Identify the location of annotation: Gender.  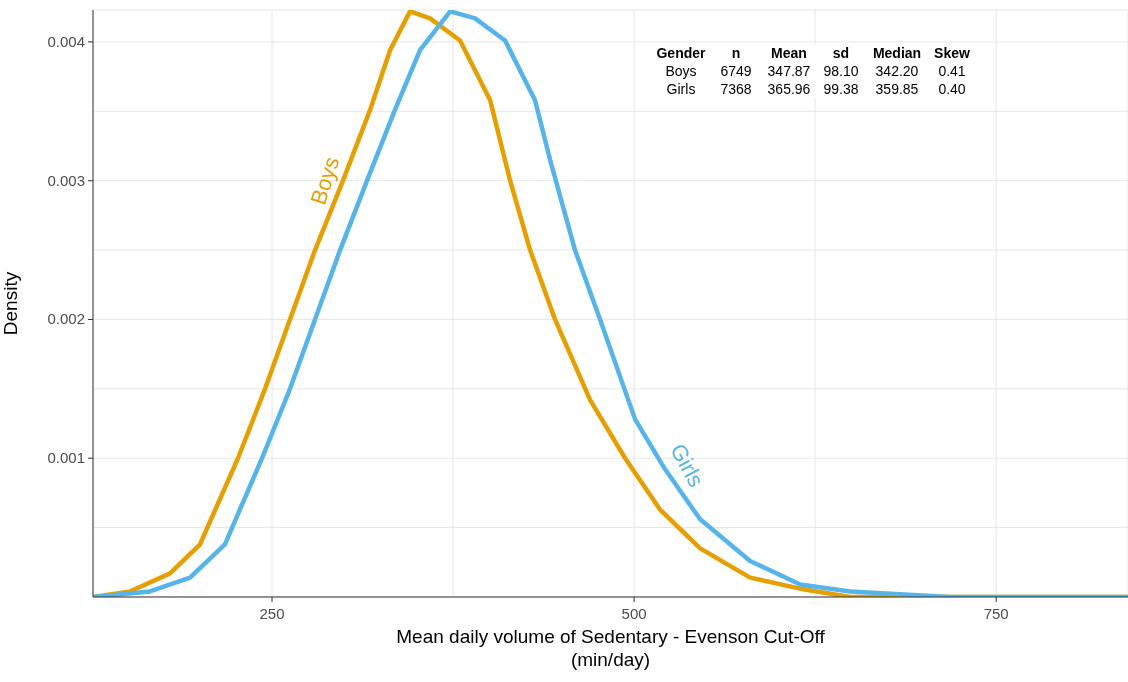
(681, 53).